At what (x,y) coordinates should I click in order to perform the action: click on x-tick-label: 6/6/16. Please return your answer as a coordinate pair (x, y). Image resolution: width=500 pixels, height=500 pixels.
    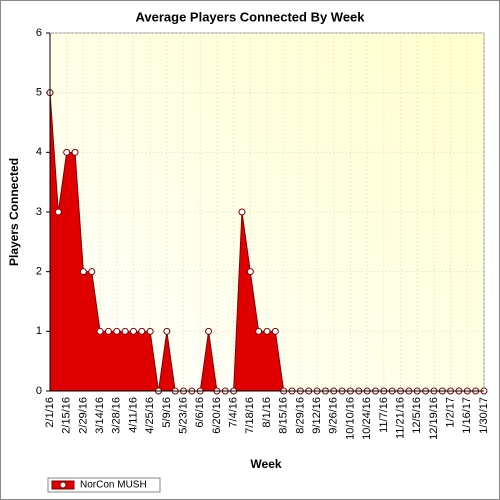
    Looking at the image, I should click on (200, 412).